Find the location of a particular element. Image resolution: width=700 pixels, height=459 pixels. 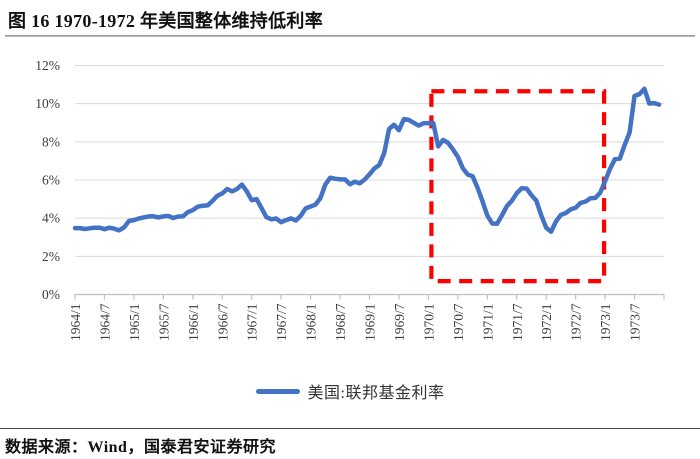

chart-legend: 美国:联邦基金利率 is located at coordinates (350, 391).